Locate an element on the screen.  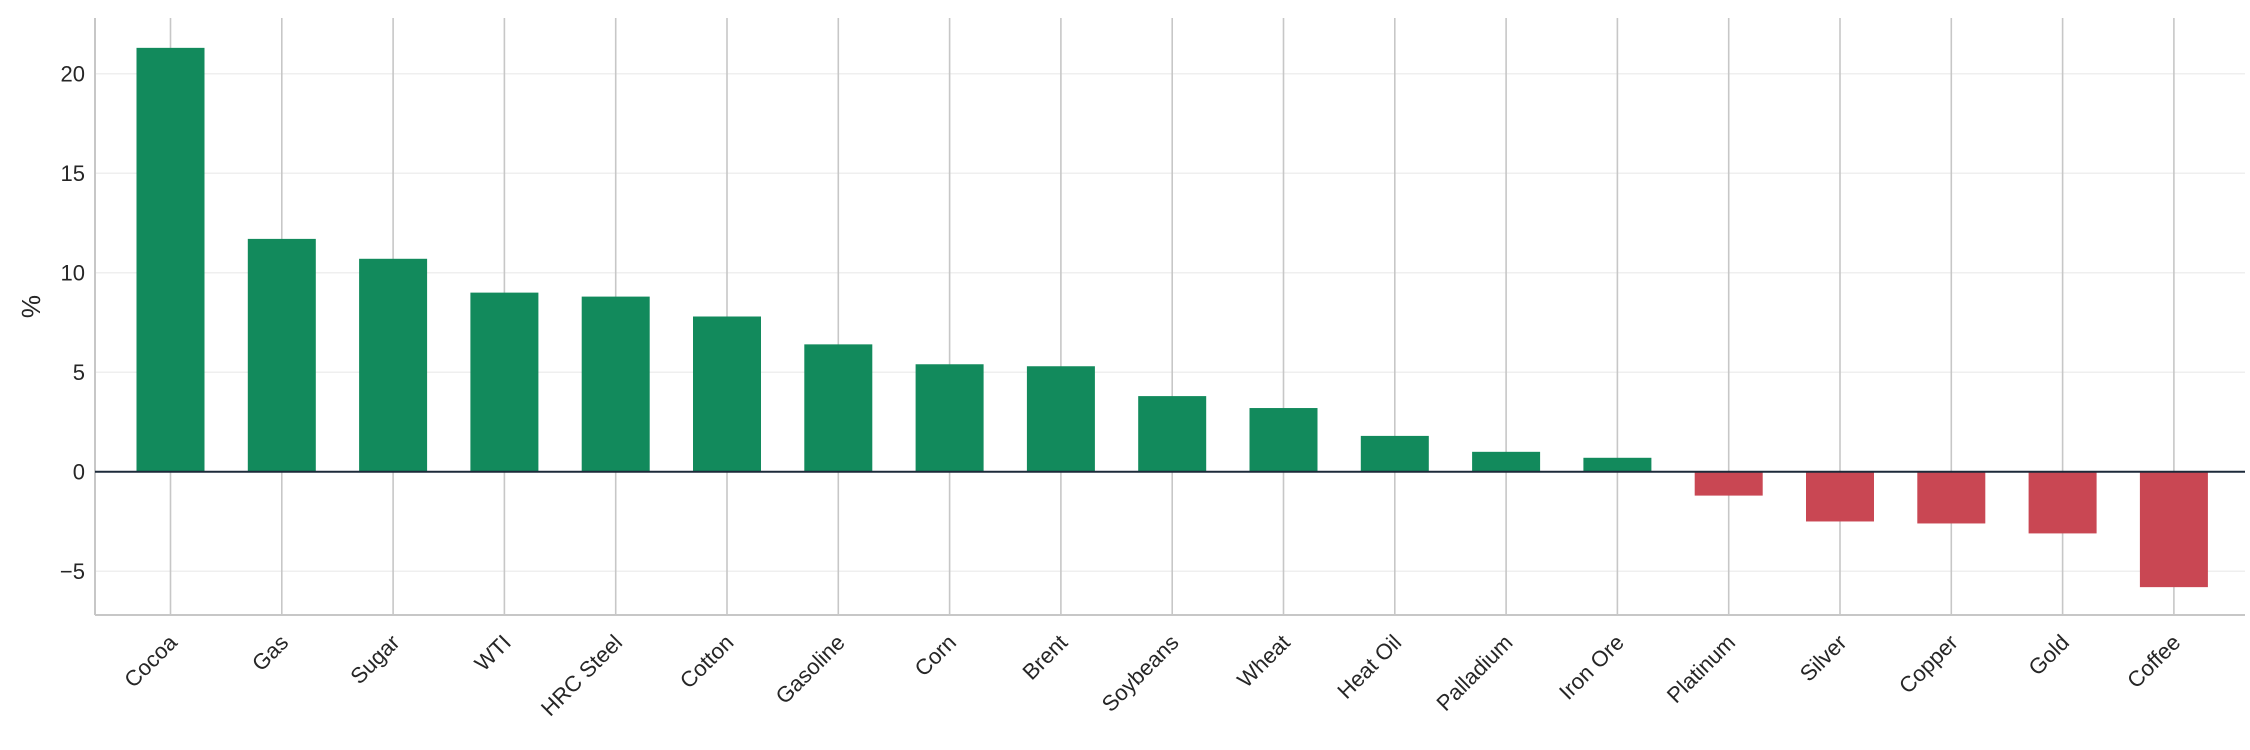
bar-palladium is located at coordinates (1506, 461).